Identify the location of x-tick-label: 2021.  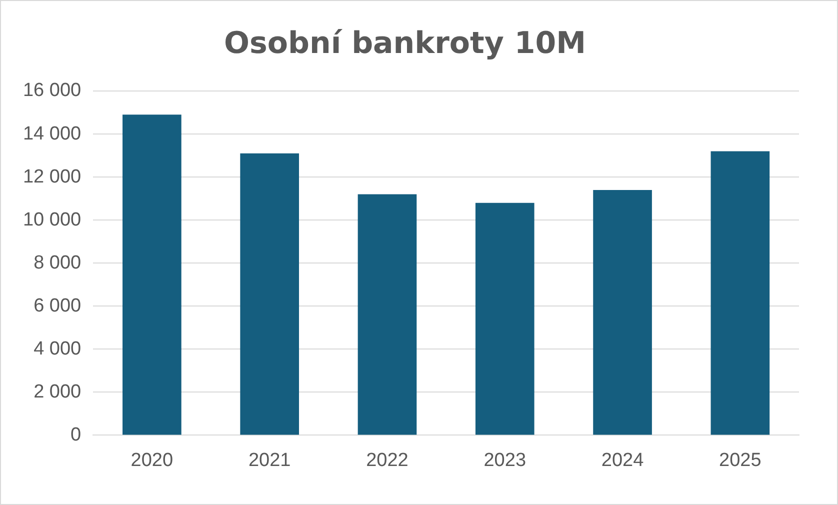
(269, 460).